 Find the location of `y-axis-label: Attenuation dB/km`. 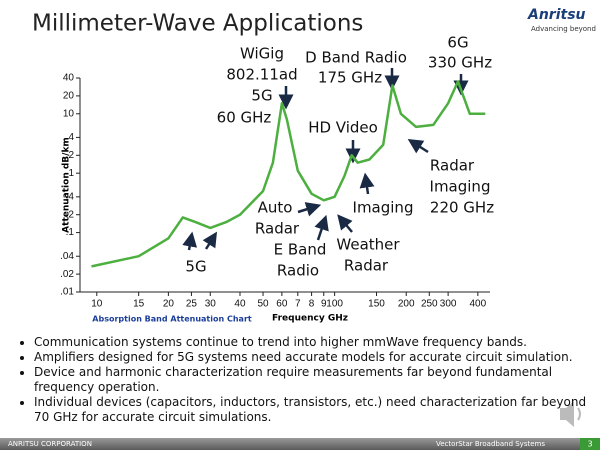

y-axis-label: Attenuation dB/km is located at coordinates (67, 185).